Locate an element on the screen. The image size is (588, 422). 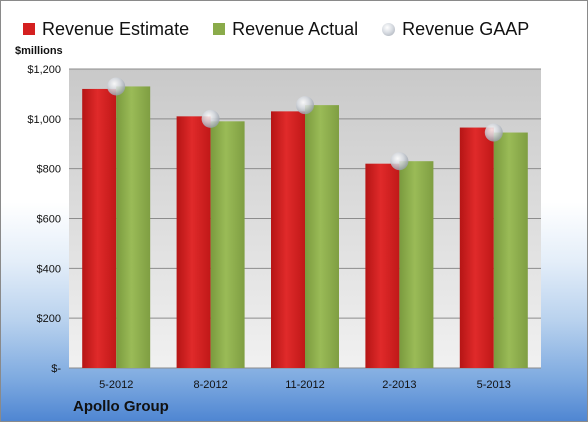
y-tick-label: $1,000 is located at coordinates (44, 120).